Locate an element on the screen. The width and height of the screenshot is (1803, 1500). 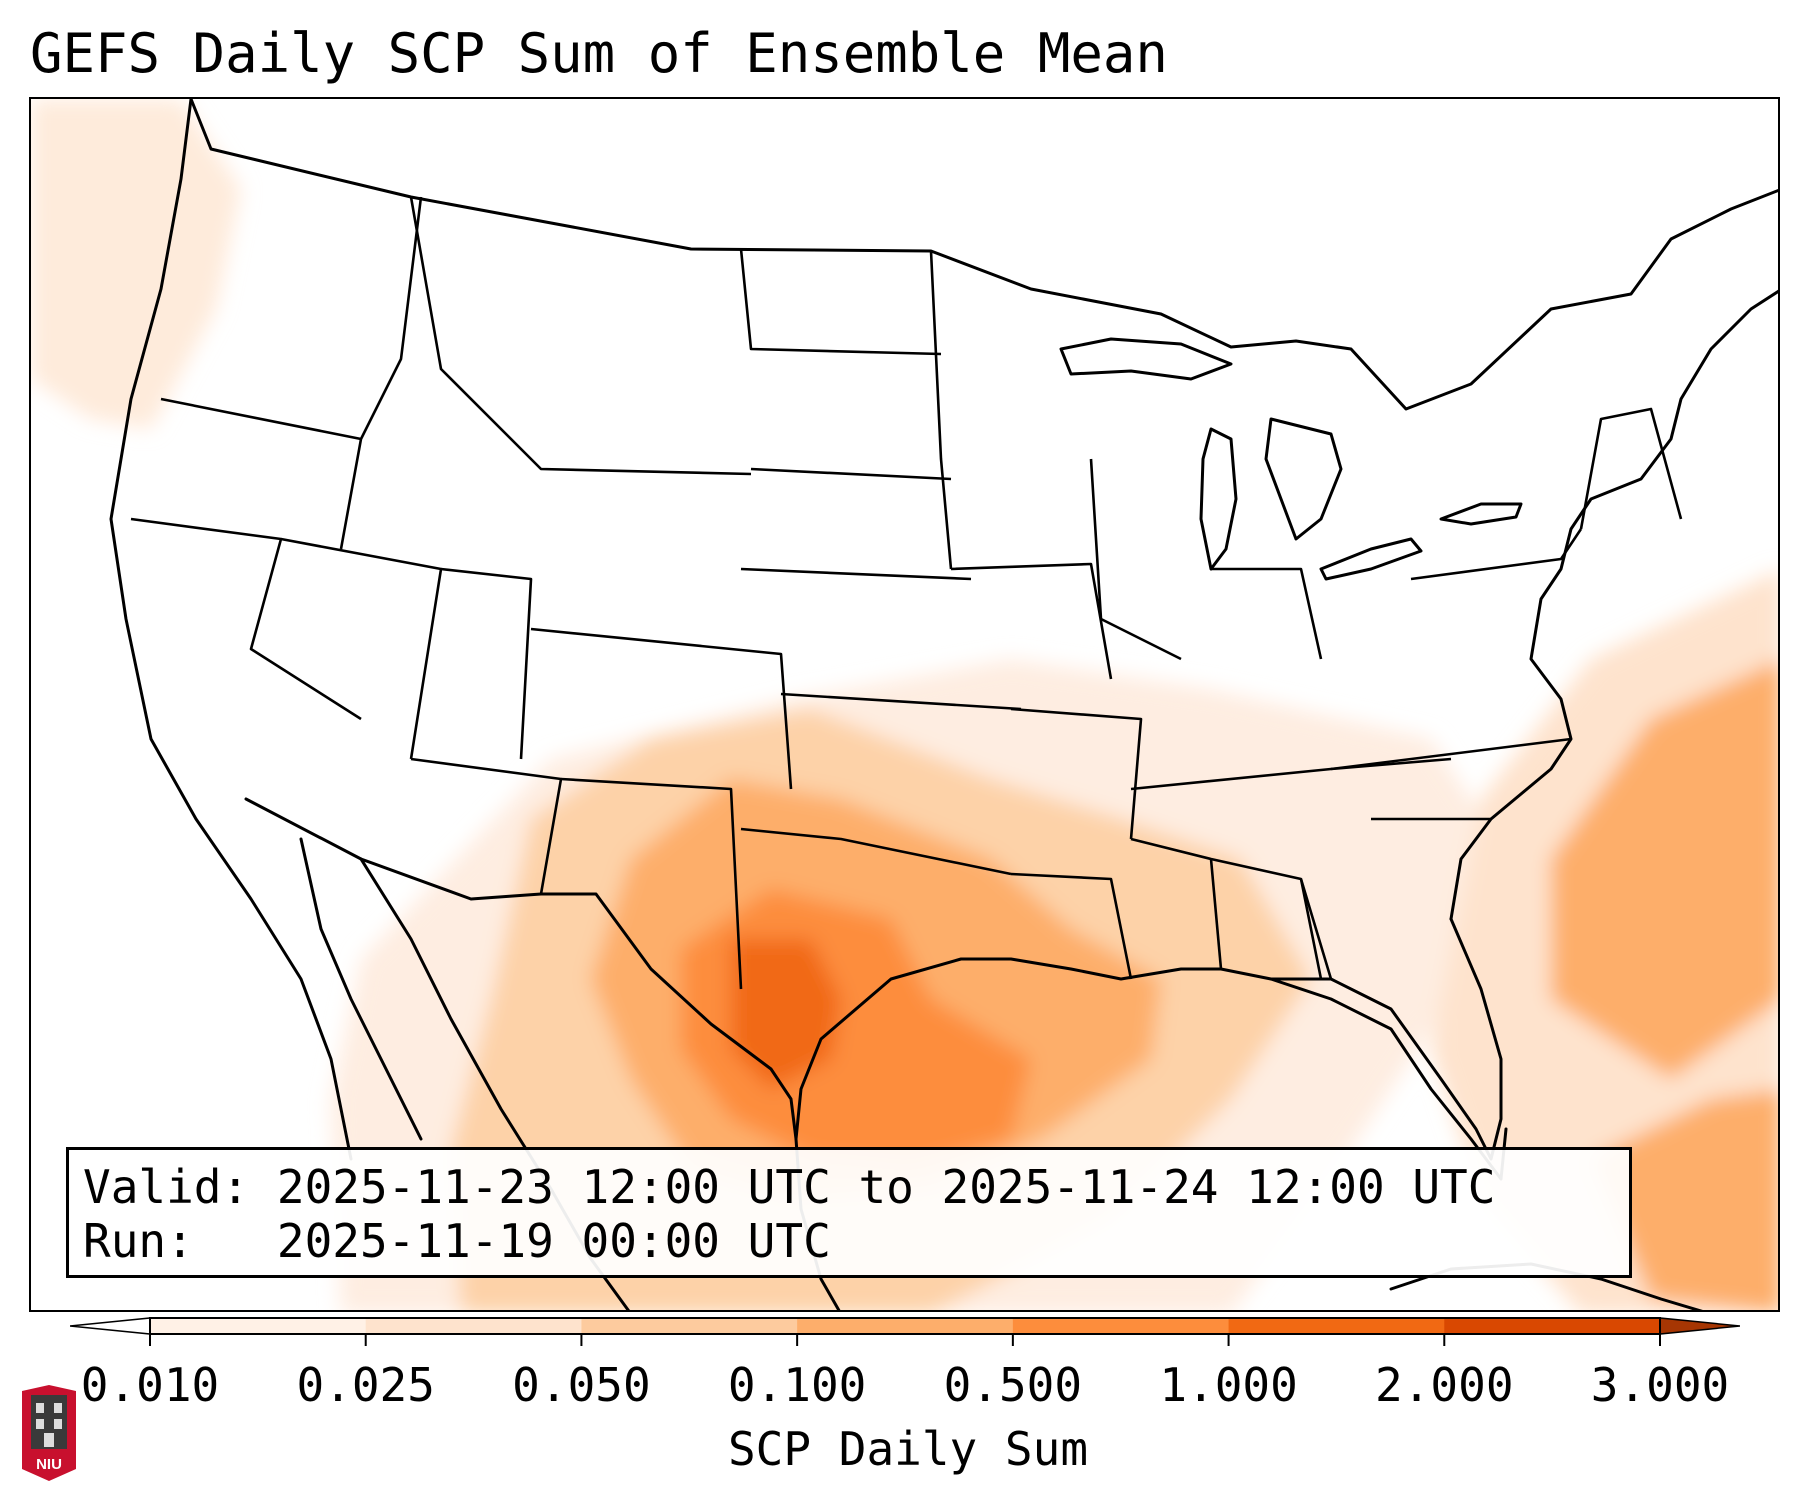
state-nm-tx is located at coordinates (651, 883).